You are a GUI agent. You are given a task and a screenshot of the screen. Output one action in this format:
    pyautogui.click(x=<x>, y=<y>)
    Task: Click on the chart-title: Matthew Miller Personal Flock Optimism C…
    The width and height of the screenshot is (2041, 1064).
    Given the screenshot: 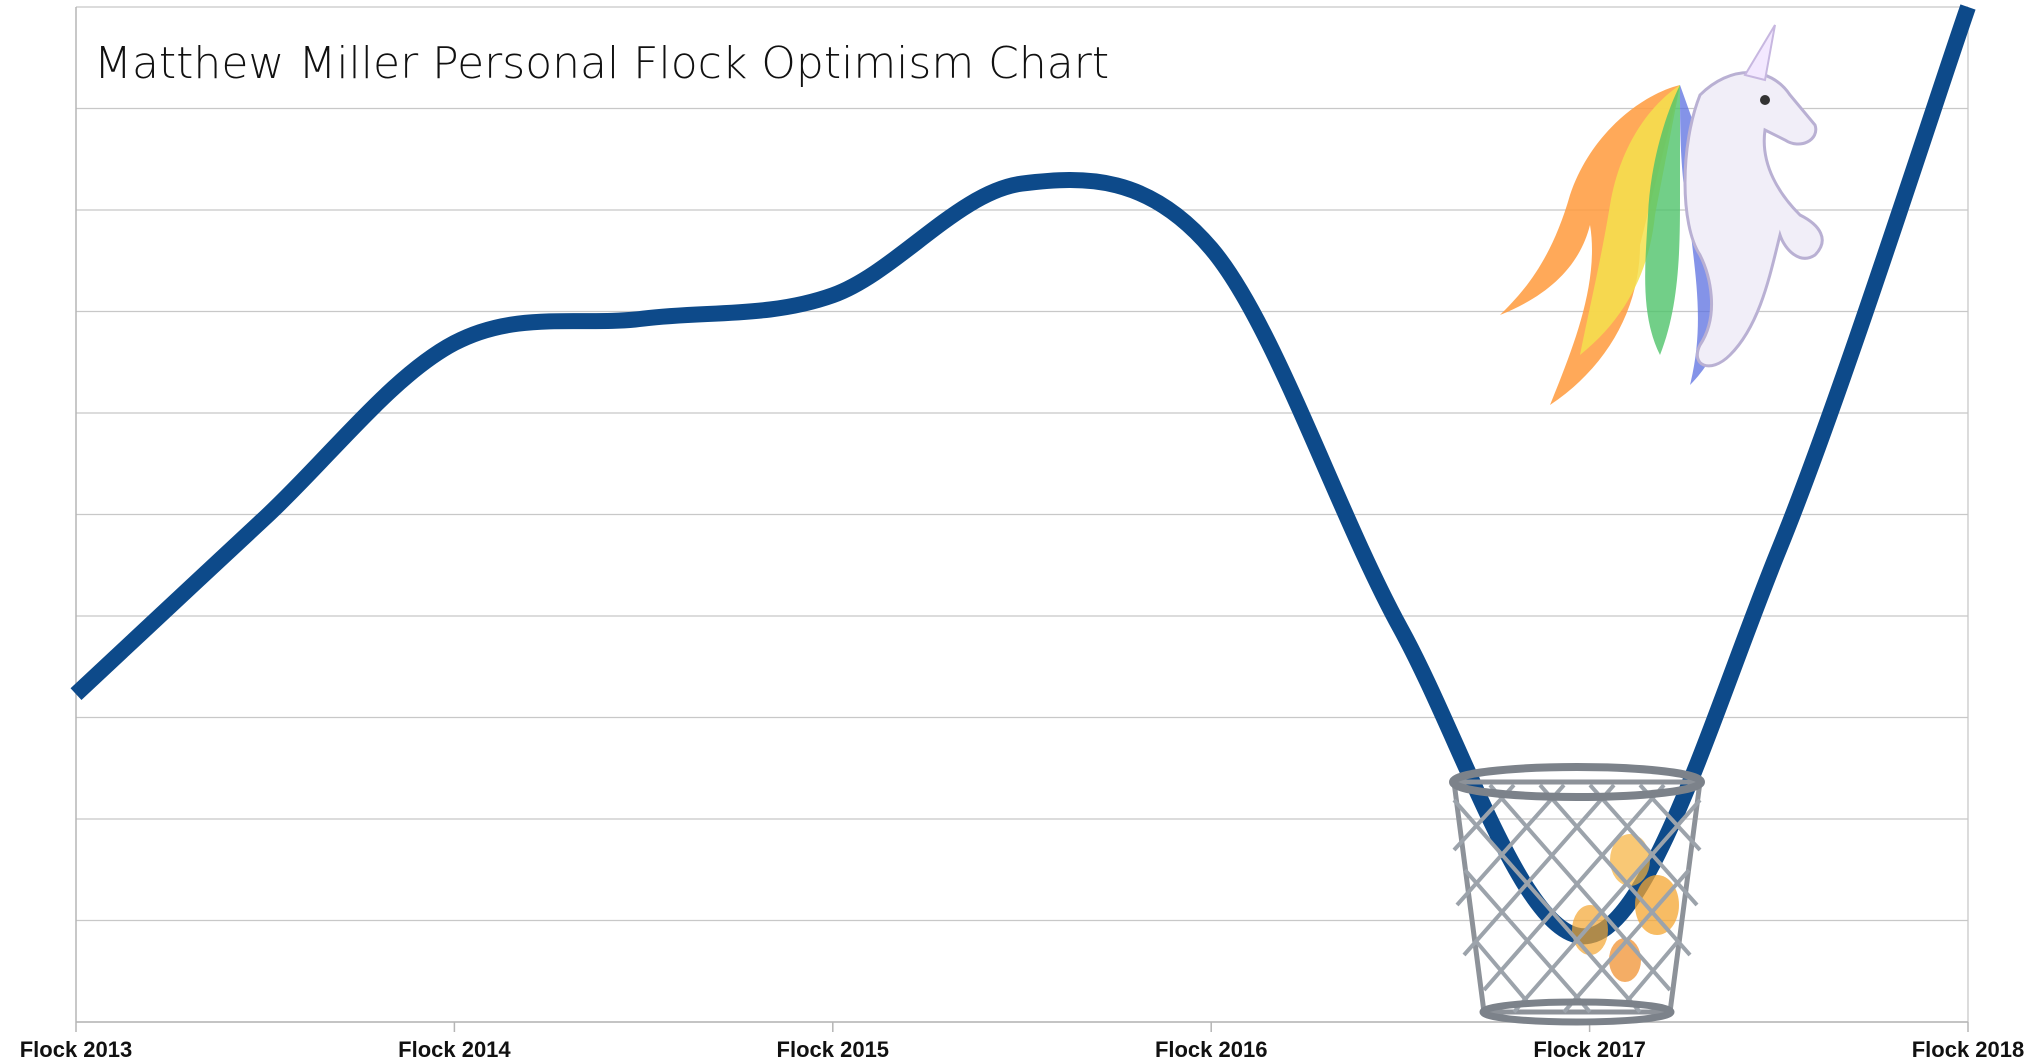 What is the action you would take?
    pyautogui.click(x=601, y=63)
    